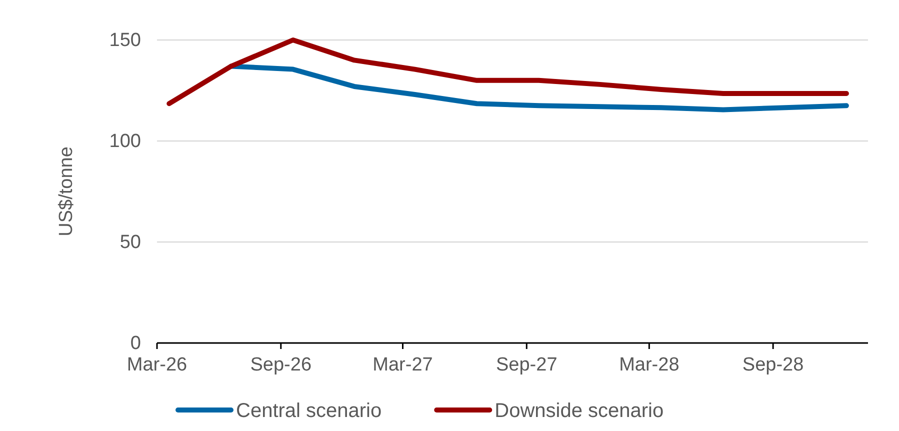 This screenshot has height=431, width=899. What do you see at coordinates (135, 343) in the screenshot?
I see `y-tick-label: 0` at bounding box center [135, 343].